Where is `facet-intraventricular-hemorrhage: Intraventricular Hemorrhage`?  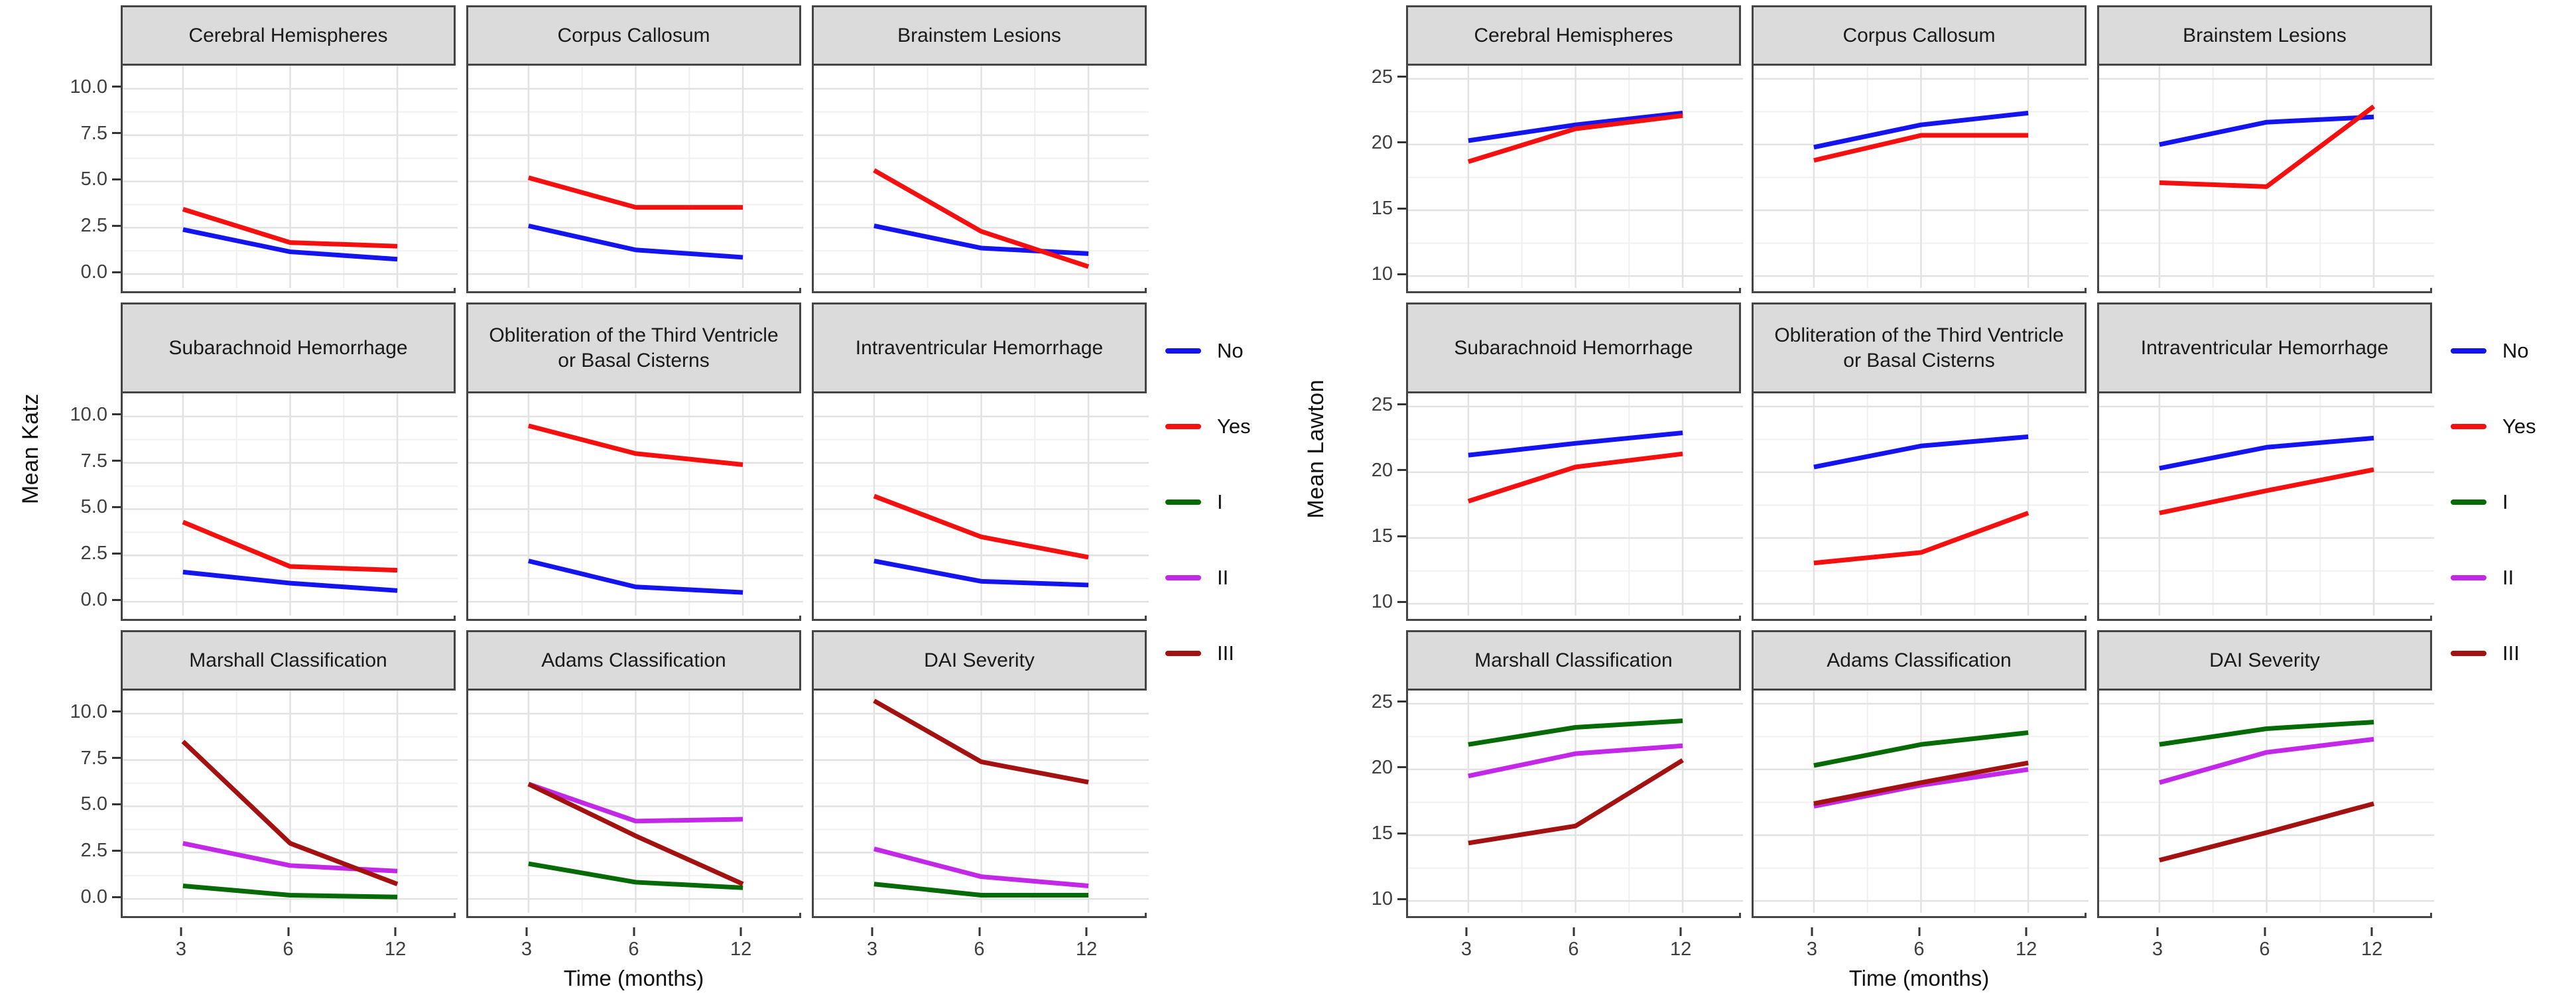
facet-intraventricular-hemorrhage: Intraventricular Hemorrhage is located at coordinates (981, 461).